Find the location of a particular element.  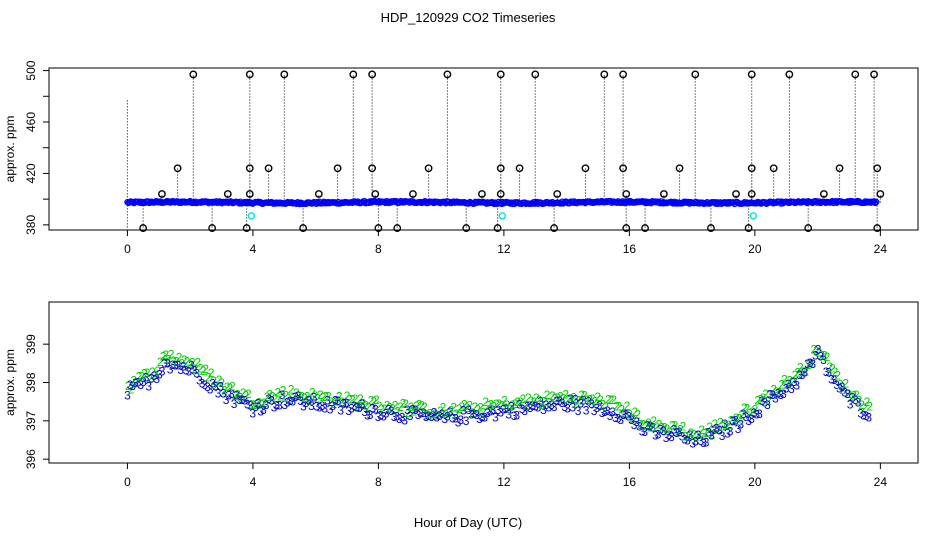

y-tick-label: 399 is located at coordinates (31, 344).